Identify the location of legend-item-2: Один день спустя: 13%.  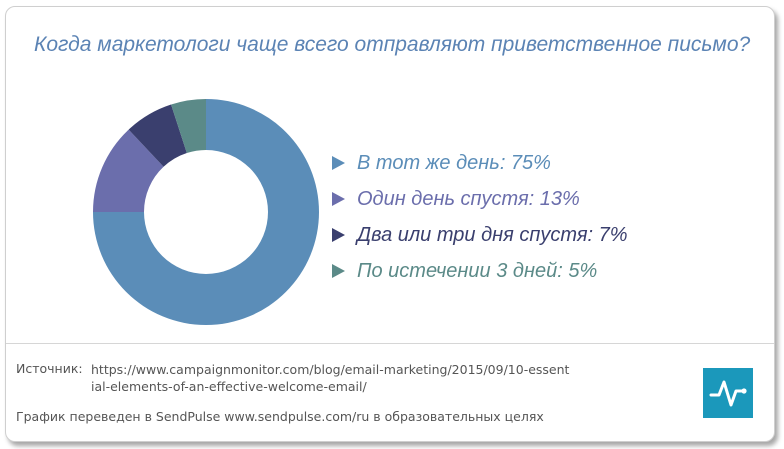
(480, 199).